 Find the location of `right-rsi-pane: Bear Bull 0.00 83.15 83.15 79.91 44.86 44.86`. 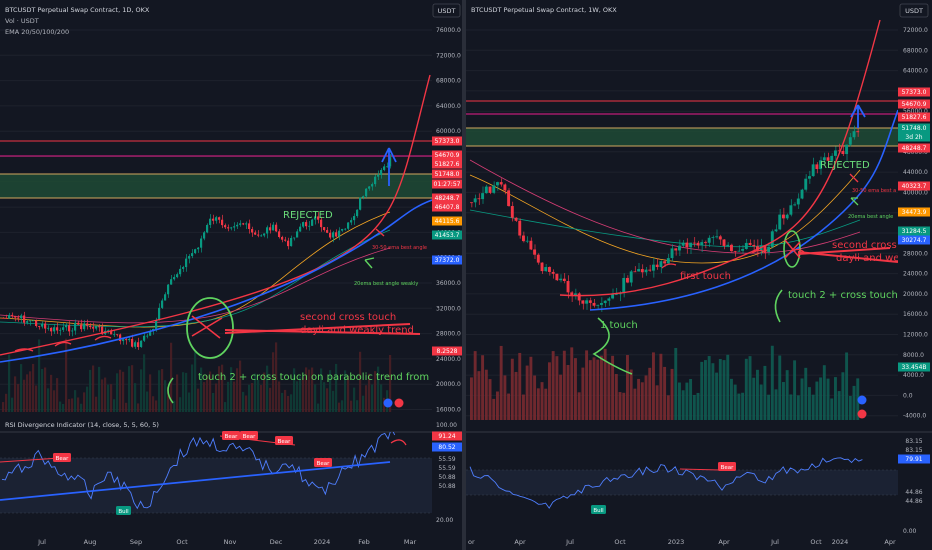

right-rsi-pane: Bear Bull 0.00 83.15 83.15 79.91 44.86 44.86 is located at coordinates (699, 483).